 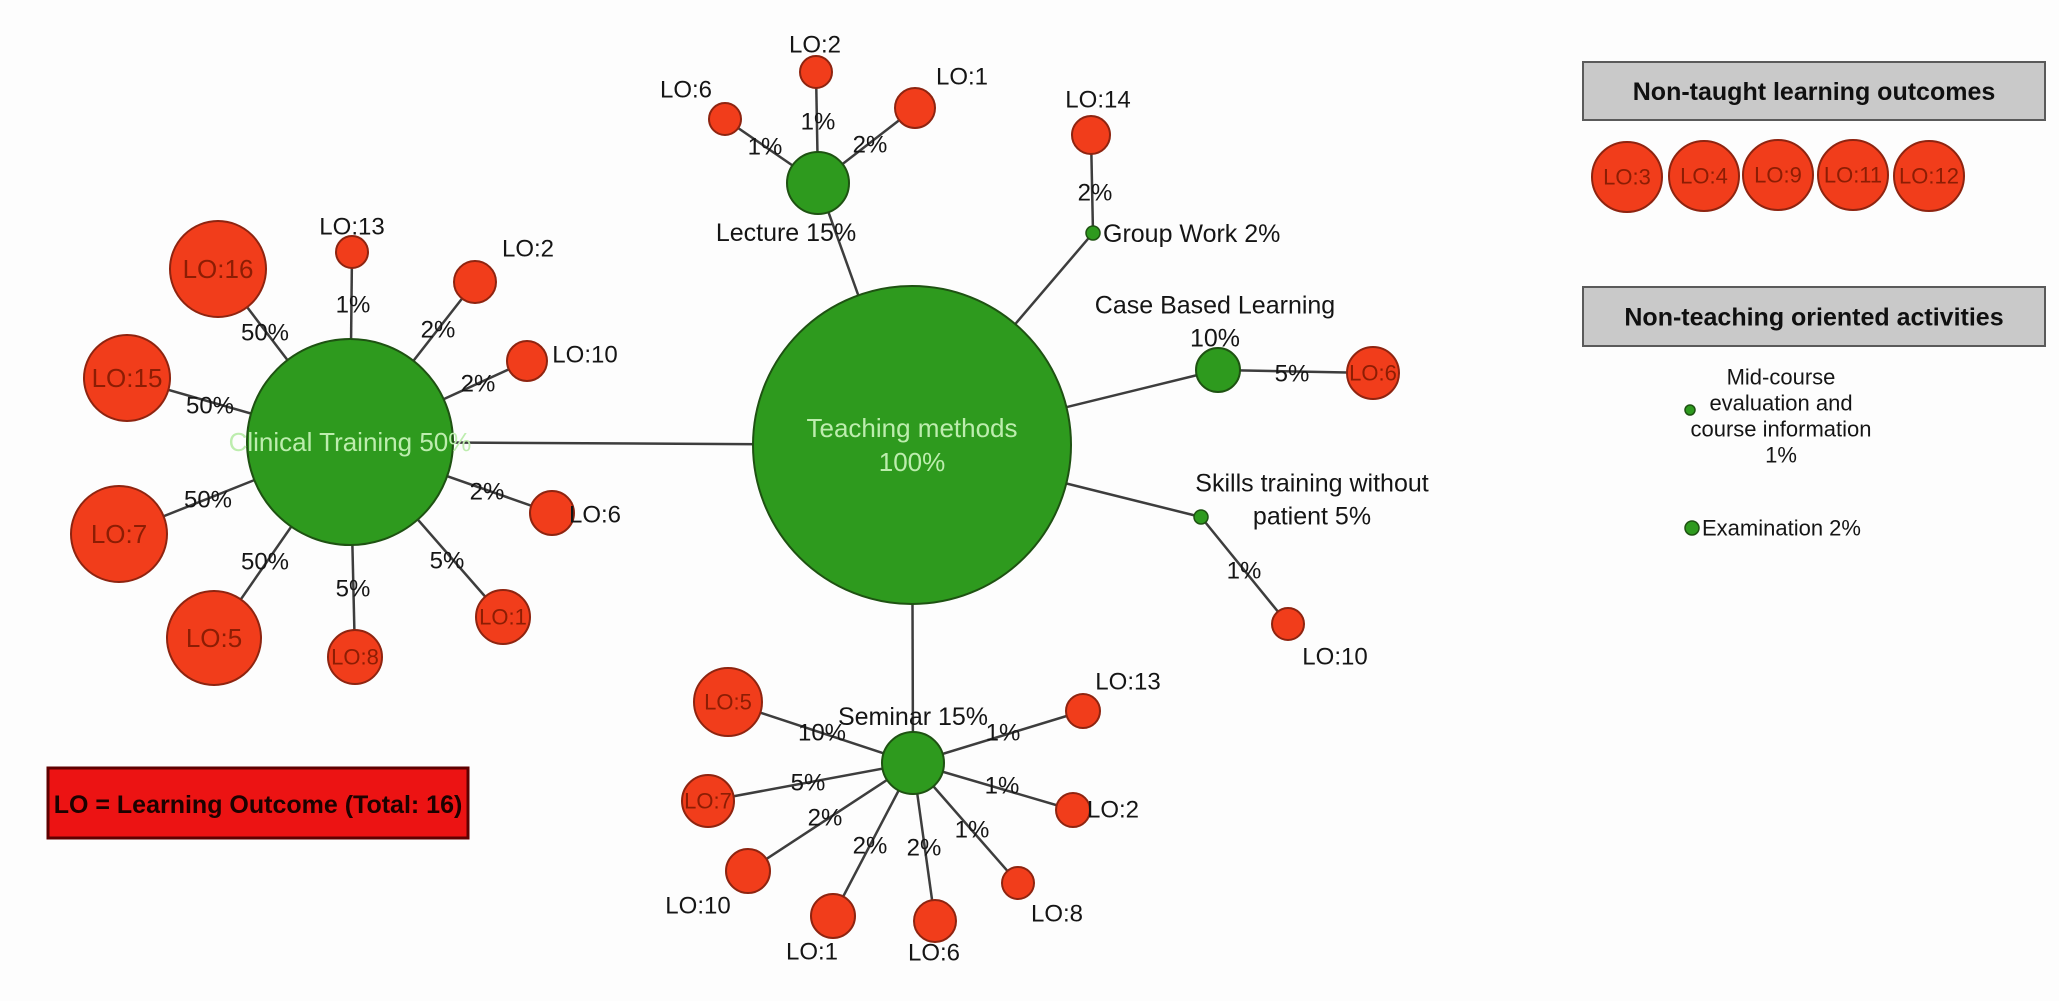 What do you see at coordinates (1191, 234) in the screenshot?
I see `label-groupwork: Group Work 2%` at bounding box center [1191, 234].